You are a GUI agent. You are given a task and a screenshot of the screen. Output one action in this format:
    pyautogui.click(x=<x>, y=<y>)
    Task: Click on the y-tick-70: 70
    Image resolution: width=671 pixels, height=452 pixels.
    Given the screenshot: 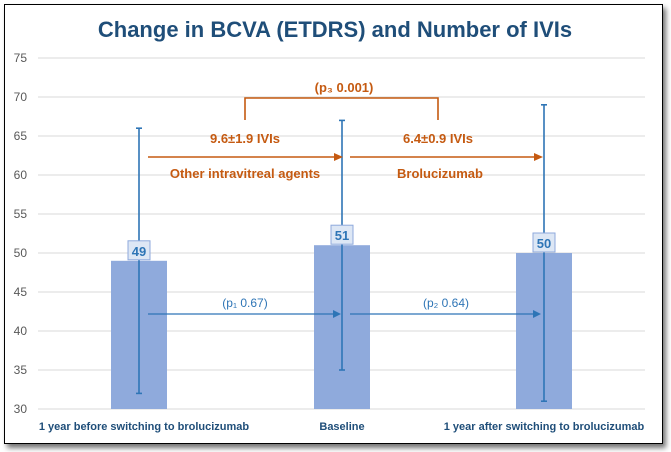 What is the action you would take?
    pyautogui.click(x=21, y=97)
    